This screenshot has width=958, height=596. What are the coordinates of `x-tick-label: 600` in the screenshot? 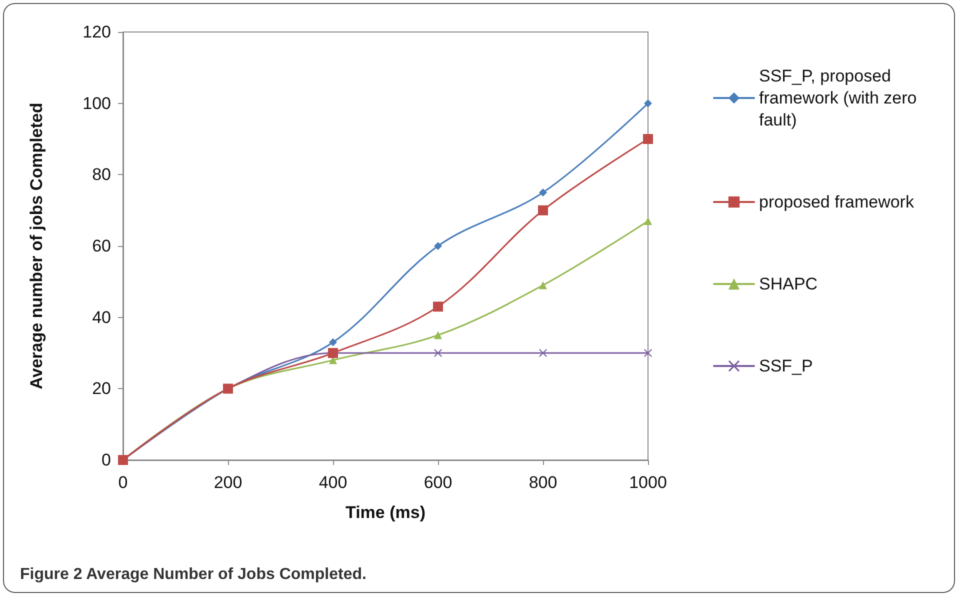 It's located at (438, 482).